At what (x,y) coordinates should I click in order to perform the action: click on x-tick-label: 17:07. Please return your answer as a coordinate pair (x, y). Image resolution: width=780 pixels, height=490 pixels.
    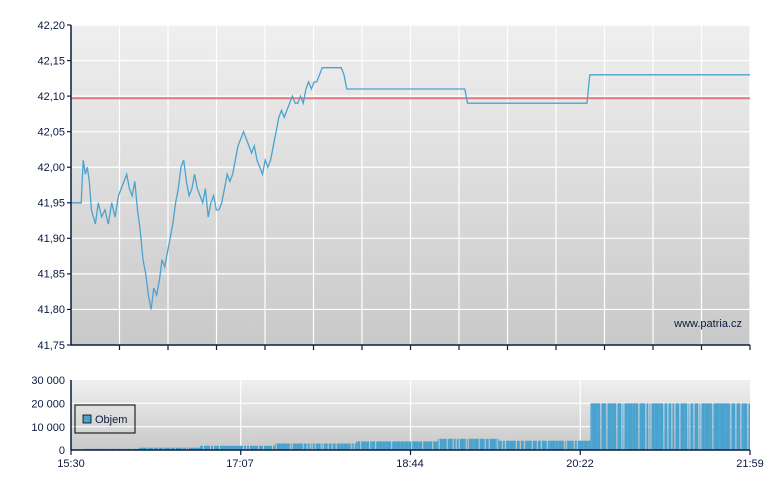
    Looking at the image, I should click on (240, 464).